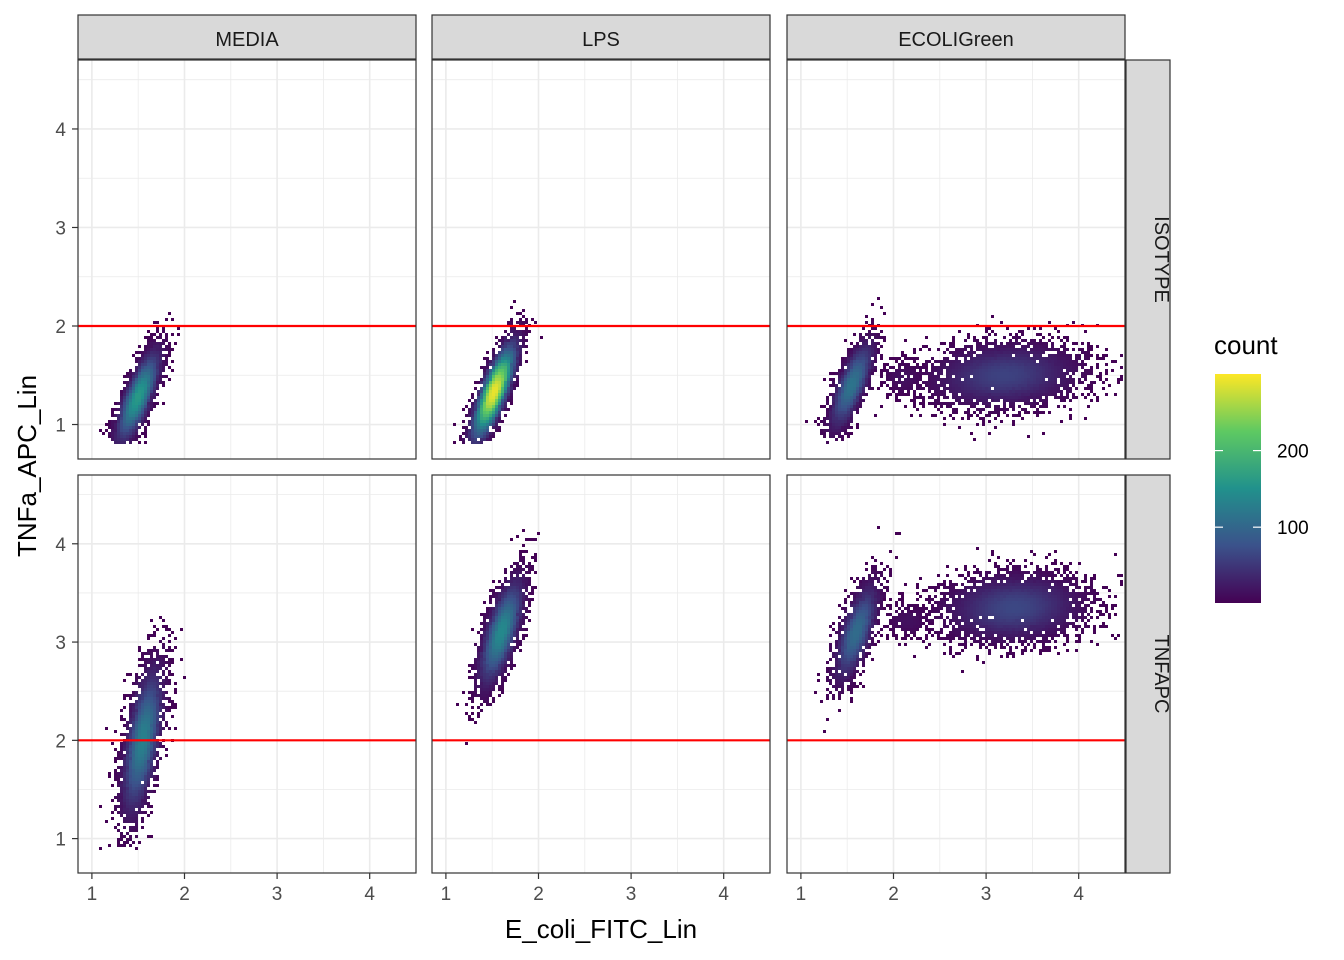 This screenshot has height=960, width=1344. I want to click on facet-strip-lps: LPS, so click(601, 37).